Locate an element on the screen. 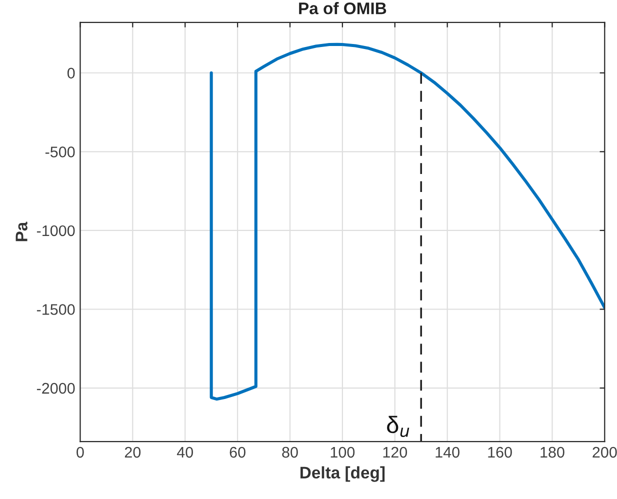 The height and width of the screenshot is (499, 617). x-tick-label: 80 is located at coordinates (290, 452).